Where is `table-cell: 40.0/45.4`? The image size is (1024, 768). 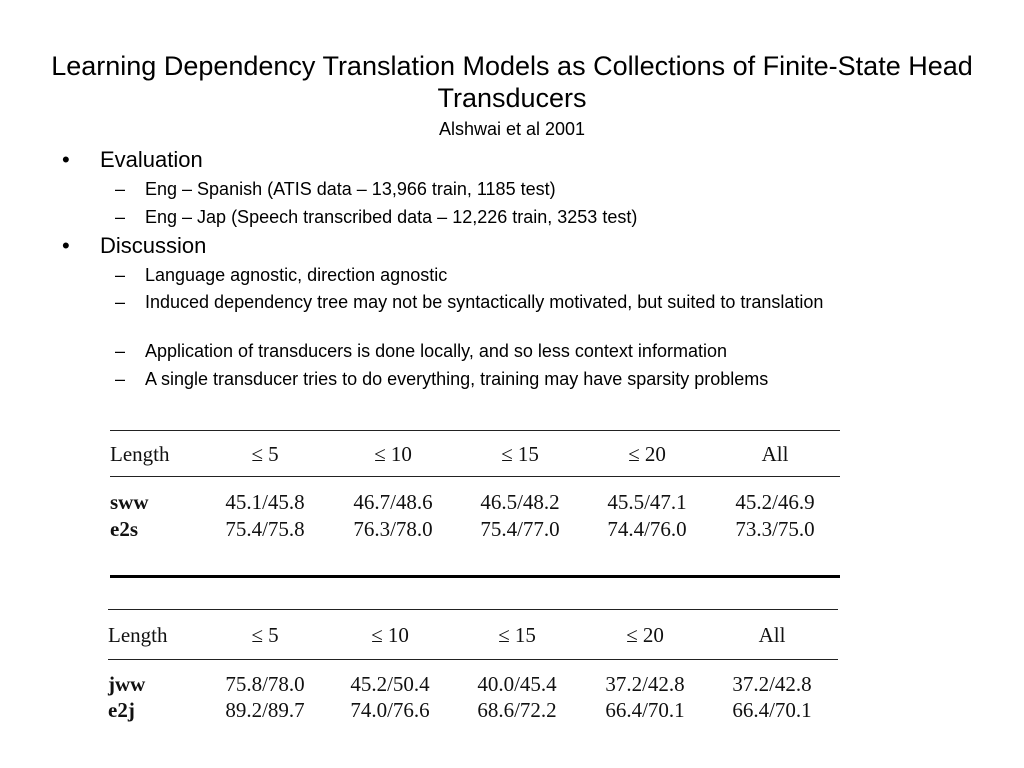
table-cell: 40.0/45.4 is located at coordinates (517, 684).